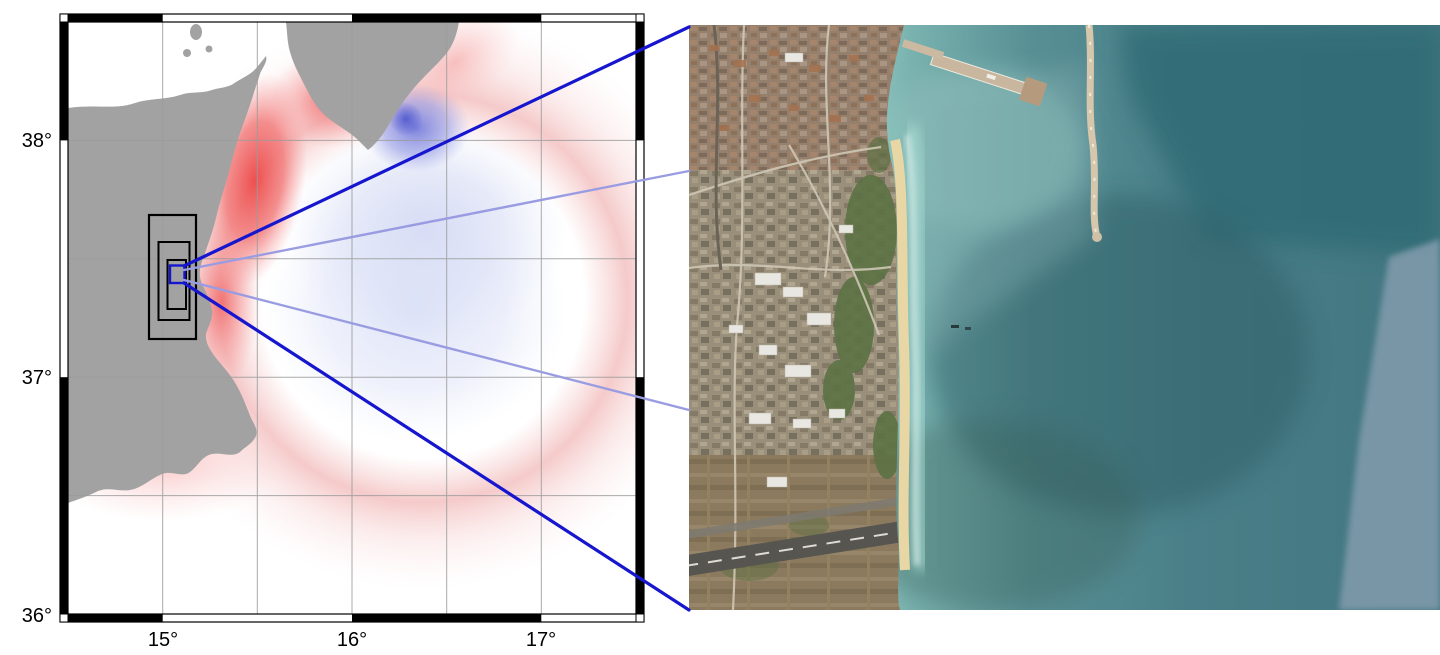 The image size is (1440, 655). What do you see at coordinates (991, 77) in the screenshot?
I see `sat-moored-ship` at bounding box center [991, 77].